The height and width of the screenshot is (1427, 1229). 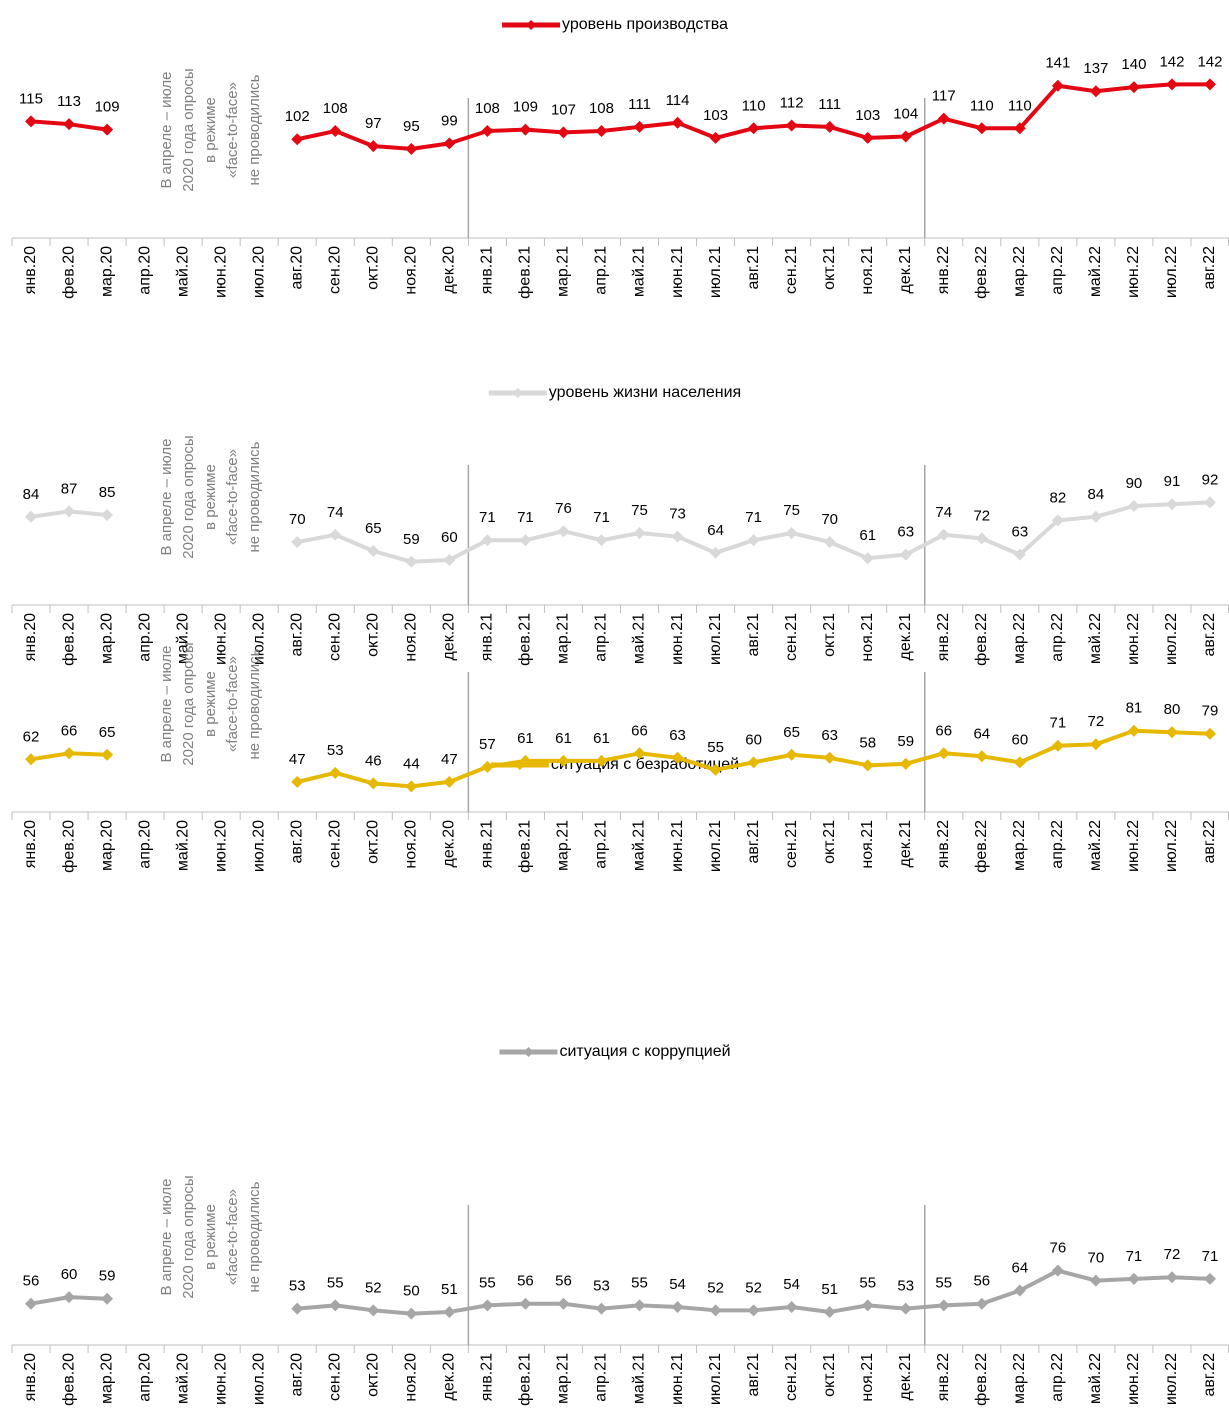 I want to click on x-tick-label: дек.21, so click(x=905, y=844).